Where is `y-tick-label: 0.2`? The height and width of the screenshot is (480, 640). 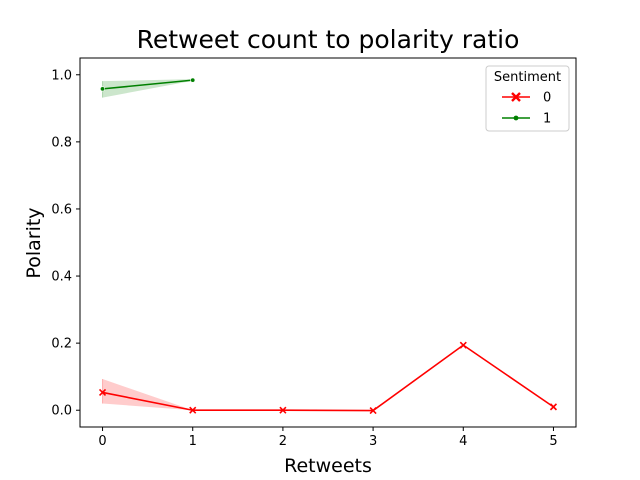 y-tick-label: 0.2 is located at coordinates (61, 344).